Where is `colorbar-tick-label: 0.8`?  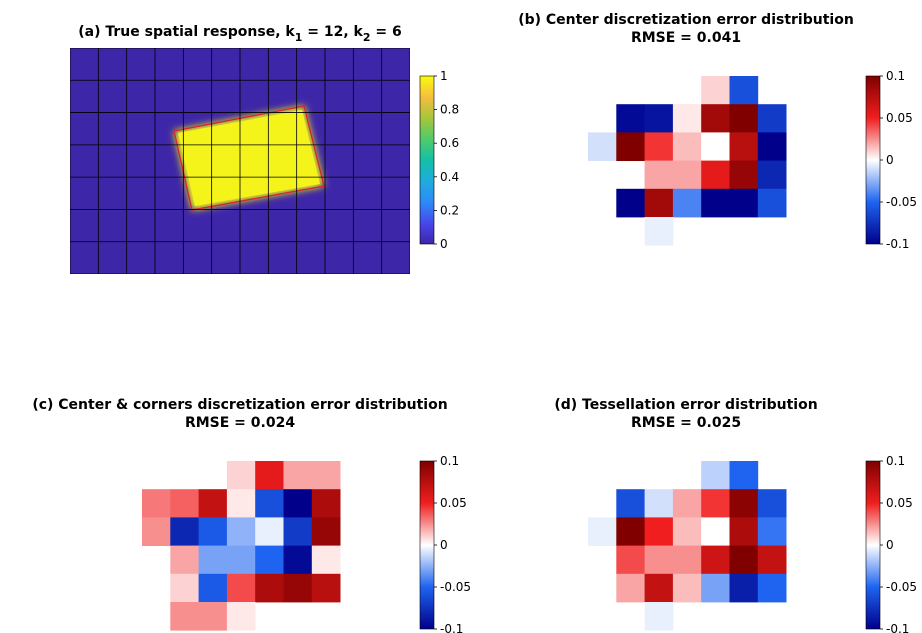 colorbar-tick-label: 0.8 is located at coordinates (449, 110).